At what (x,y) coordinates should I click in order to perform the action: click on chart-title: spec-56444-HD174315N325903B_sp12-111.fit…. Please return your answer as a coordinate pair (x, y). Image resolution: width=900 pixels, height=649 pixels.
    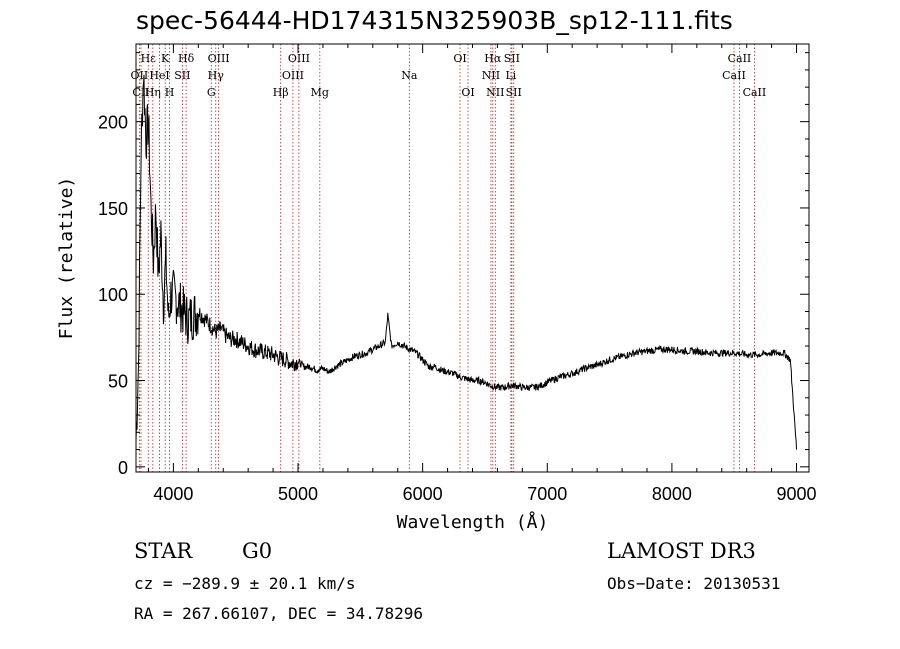
    Looking at the image, I should click on (434, 20).